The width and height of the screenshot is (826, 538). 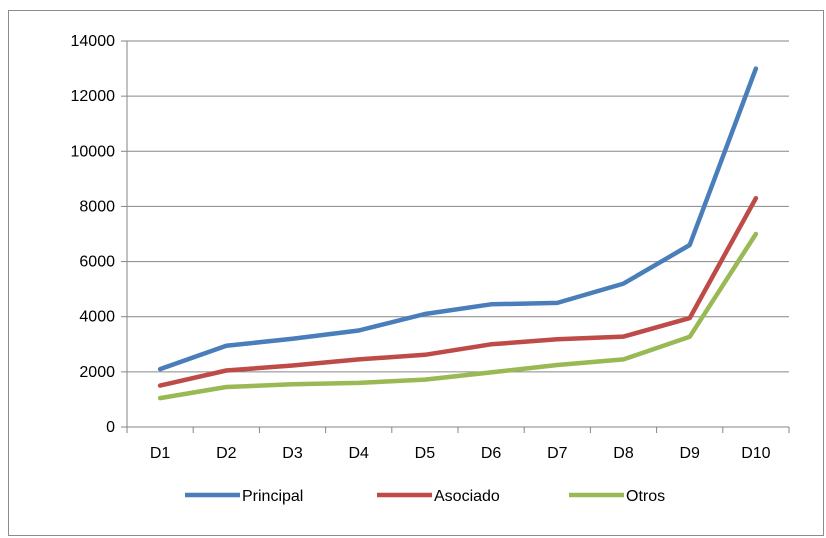 What do you see at coordinates (460, 453) in the screenshot?
I see `x-tick-labels: D1 D2 D3 D4 D5 D6 D7 D8 D9 D10` at bounding box center [460, 453].